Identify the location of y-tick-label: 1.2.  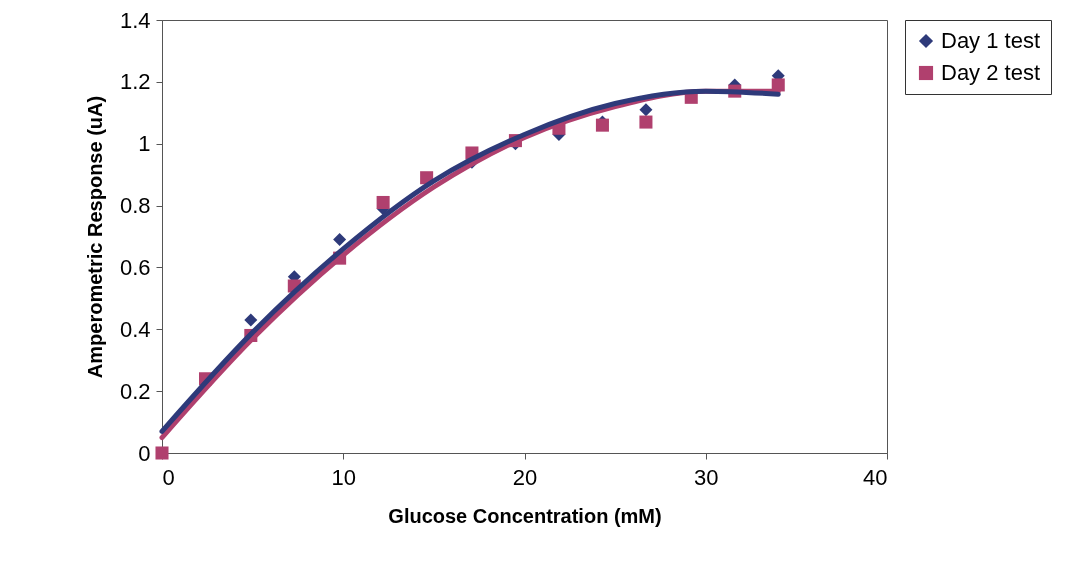
(135, 82).